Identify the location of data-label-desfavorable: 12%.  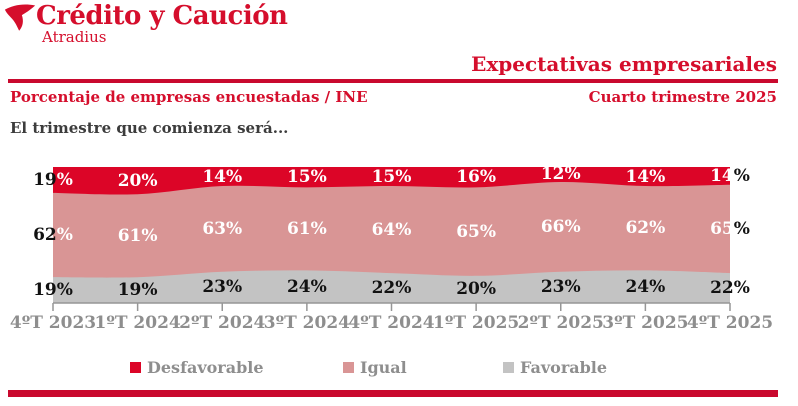
(560, 174).